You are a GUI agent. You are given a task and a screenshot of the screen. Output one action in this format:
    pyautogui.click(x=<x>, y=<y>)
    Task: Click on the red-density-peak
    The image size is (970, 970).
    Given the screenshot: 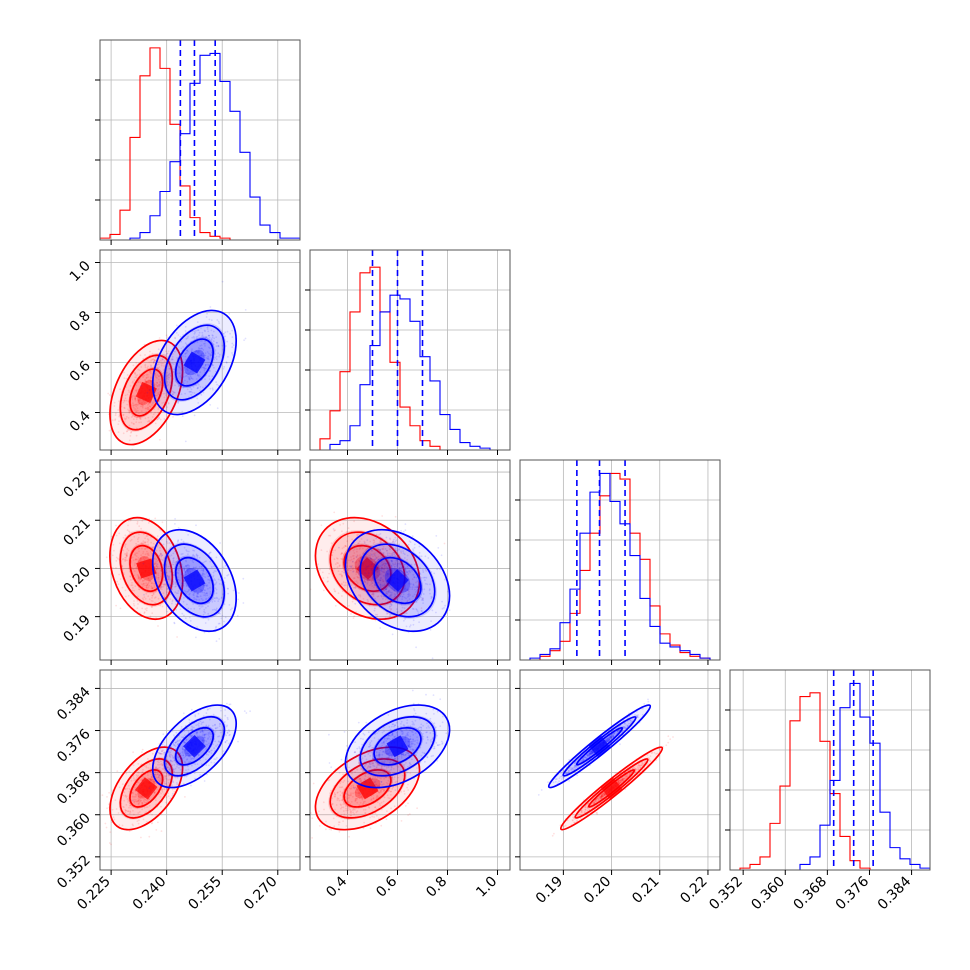 What is the action you would take?
    pyautogui.click(x=146, y=392)
    